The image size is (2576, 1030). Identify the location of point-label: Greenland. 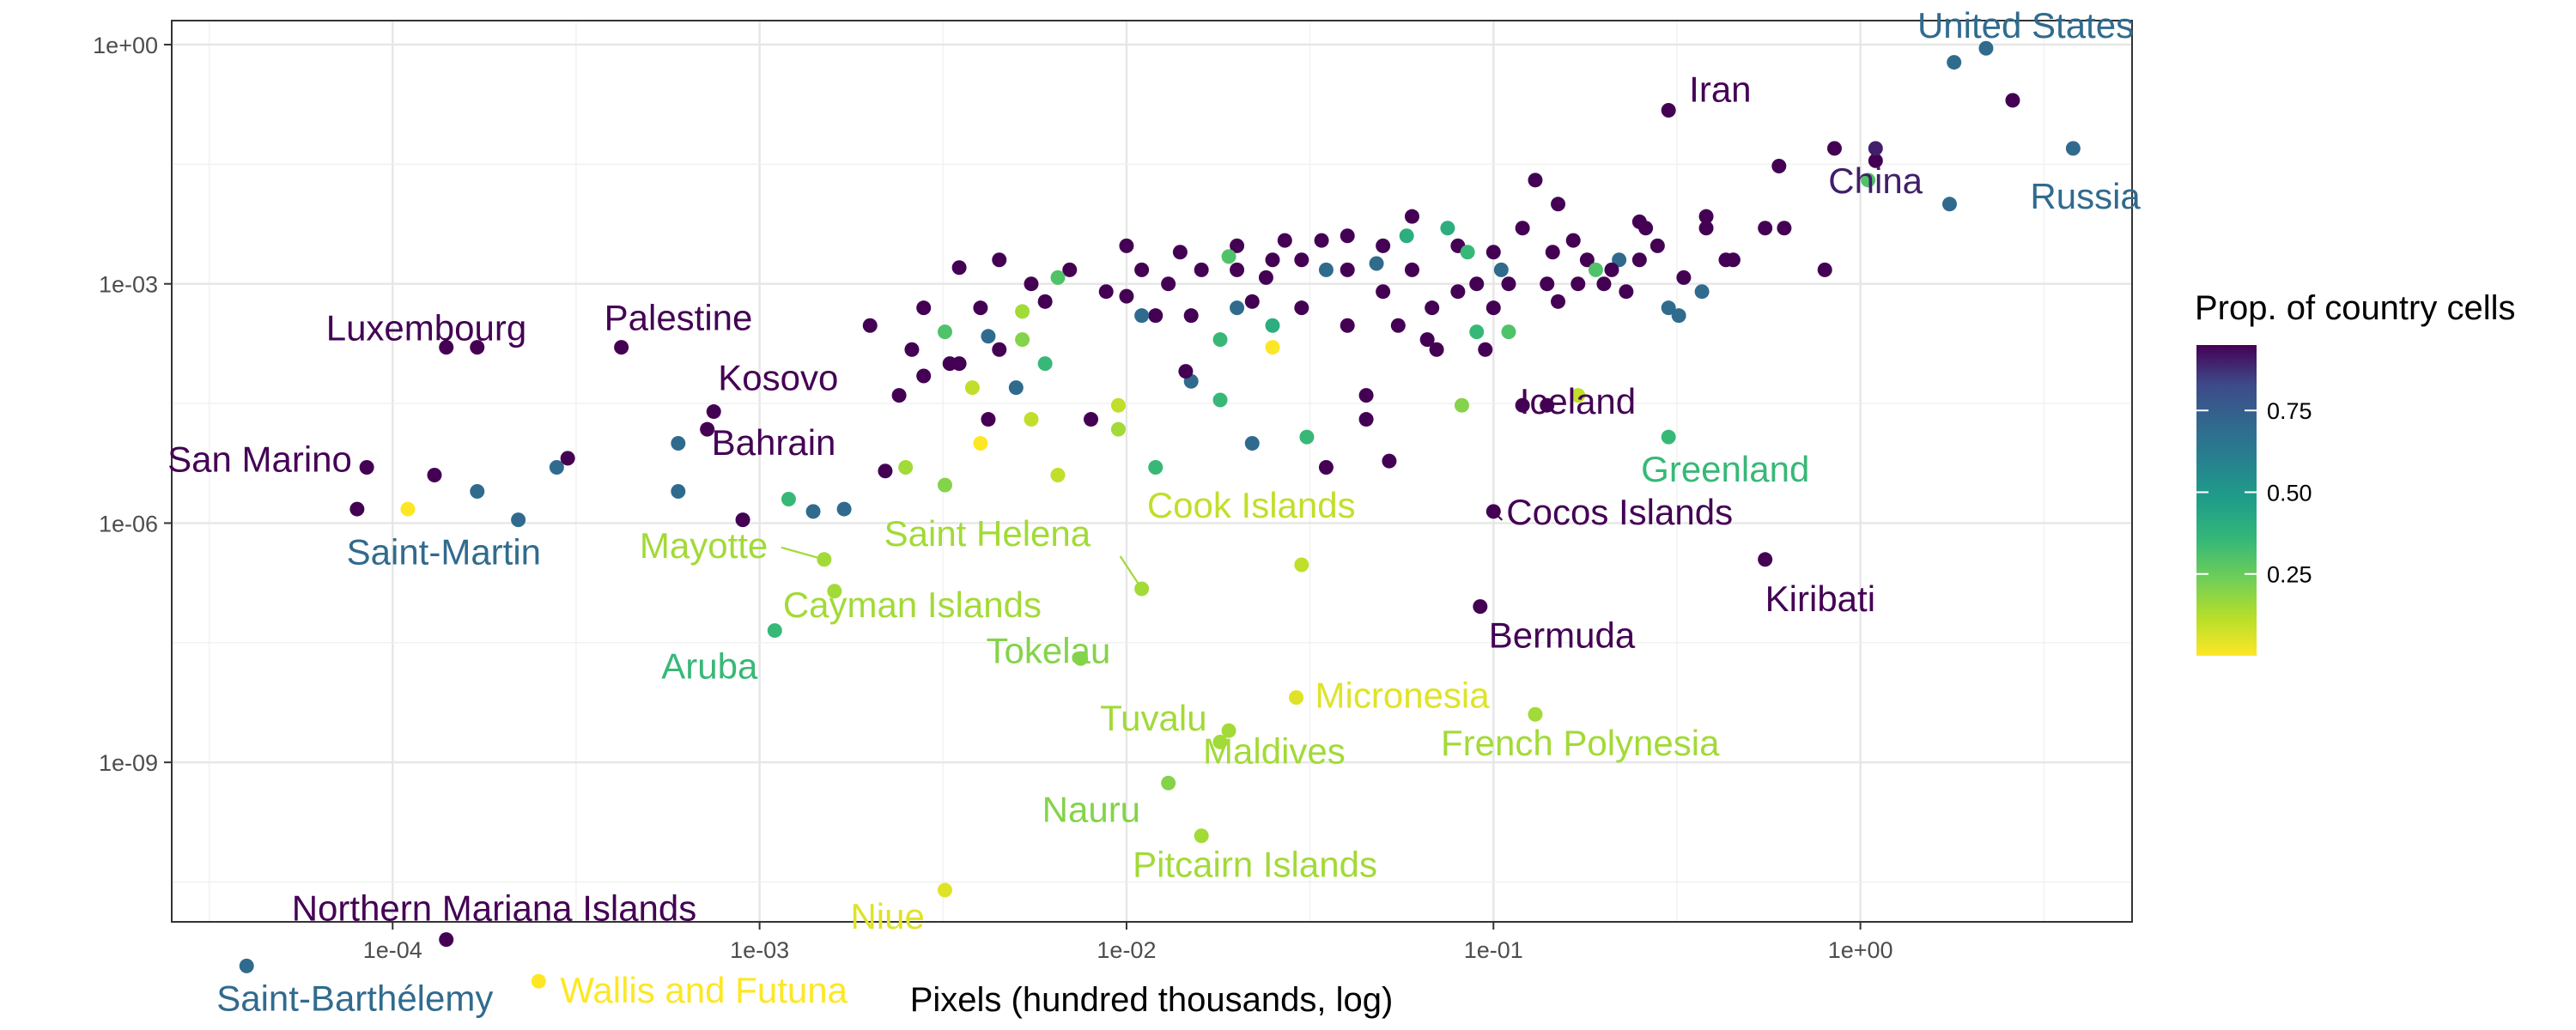
(1725, 469).